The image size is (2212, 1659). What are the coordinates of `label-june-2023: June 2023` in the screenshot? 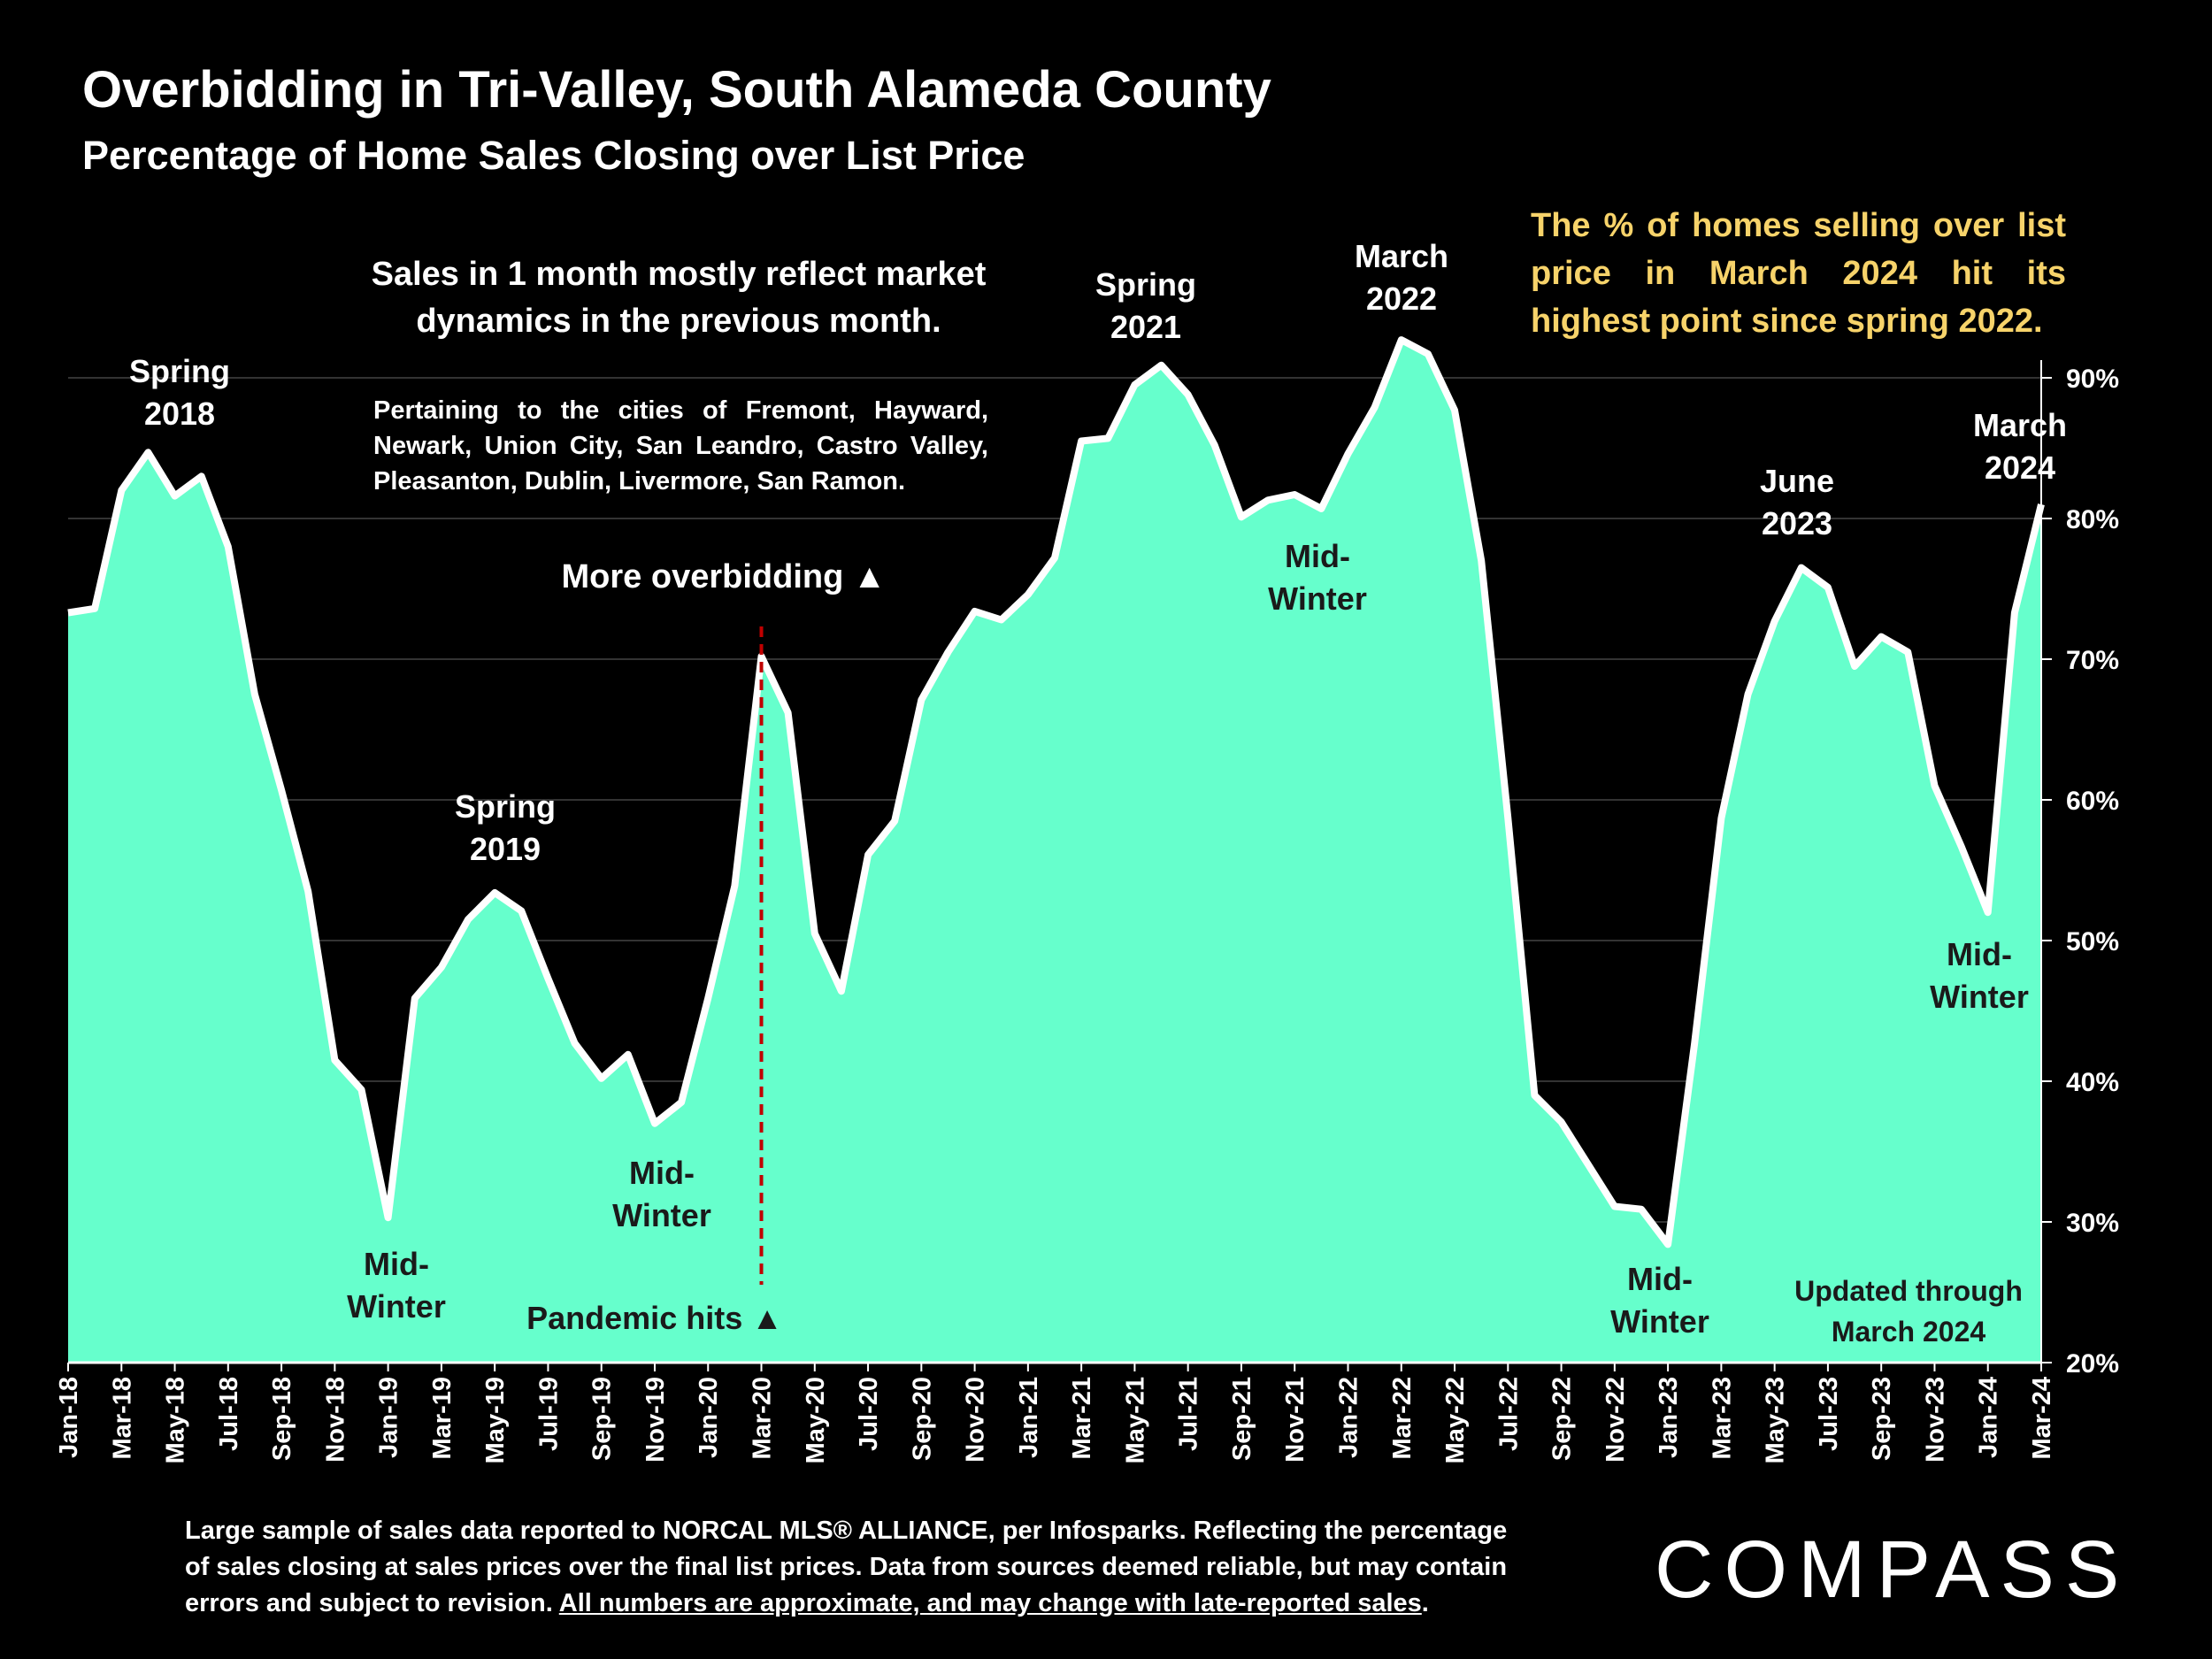 It's located at (1797, 502).